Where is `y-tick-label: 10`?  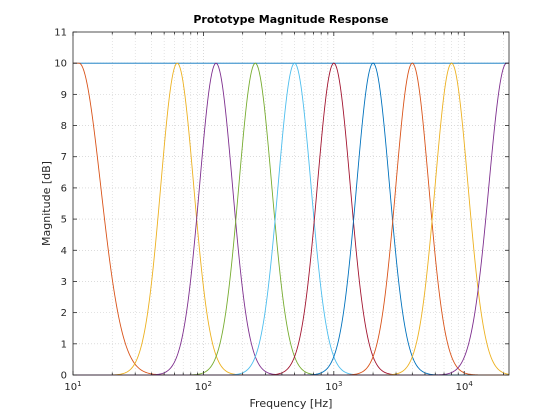 y-tick-label: 10 is located at coordinates (60, 64).